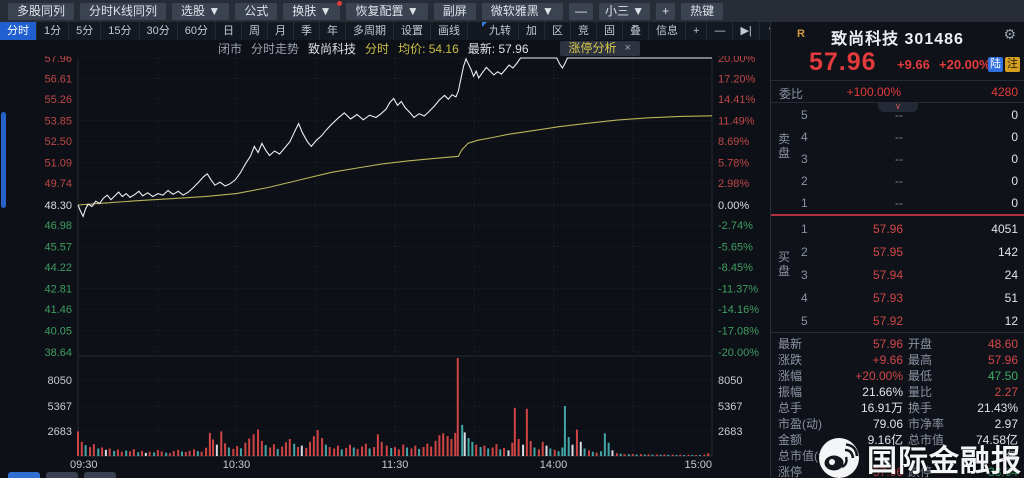 This screenshot has height=478, width=1024. Describe the element at coordinates (201, 11) in the screenshot. I see `stock-picker-button: 选股 ▼` at that location.